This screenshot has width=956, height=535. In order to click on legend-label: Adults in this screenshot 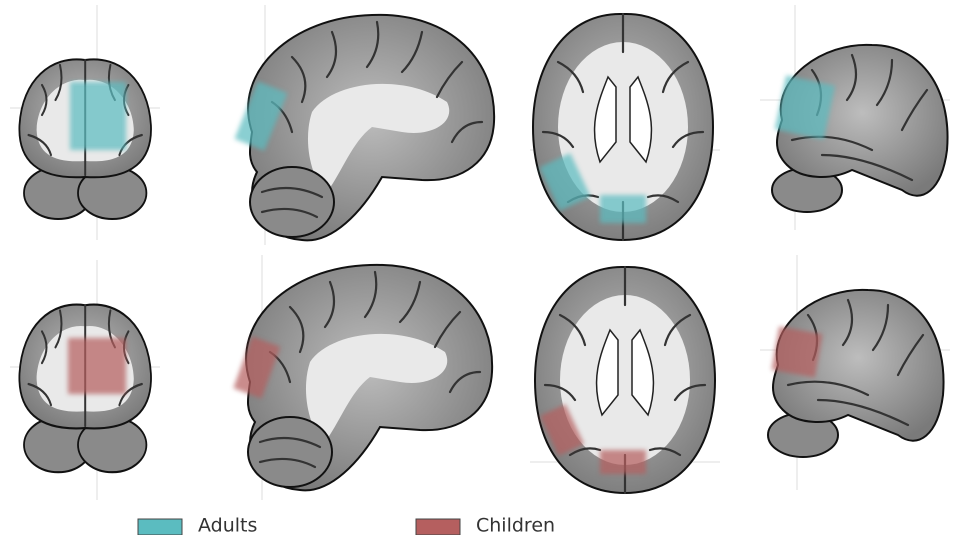, I will do `click(227, 525)`.